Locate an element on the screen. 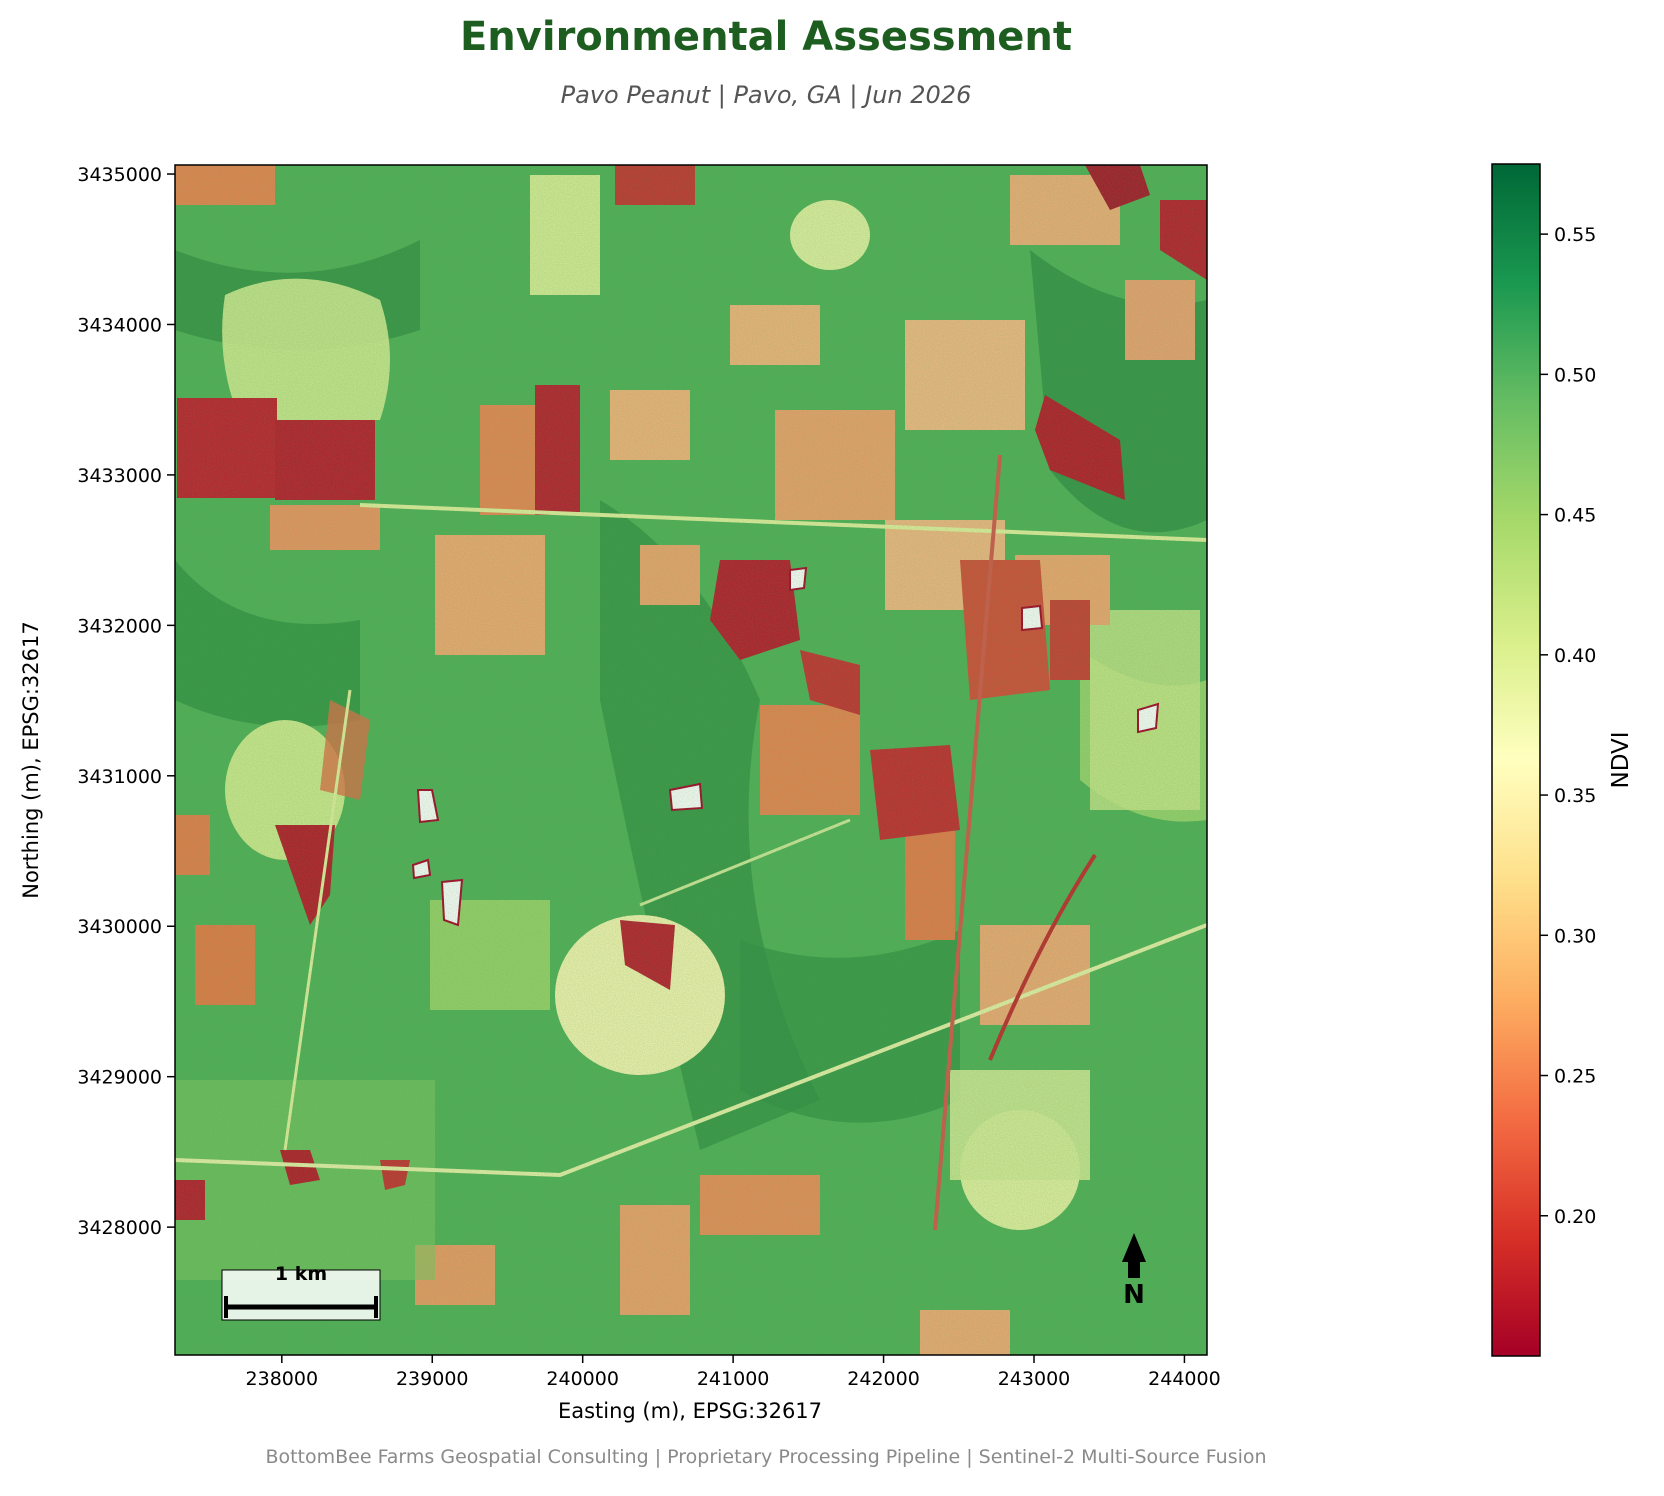 The image size is (1664, 1496). colorbar-label: NDVI is located at coordinates (1621, 759).